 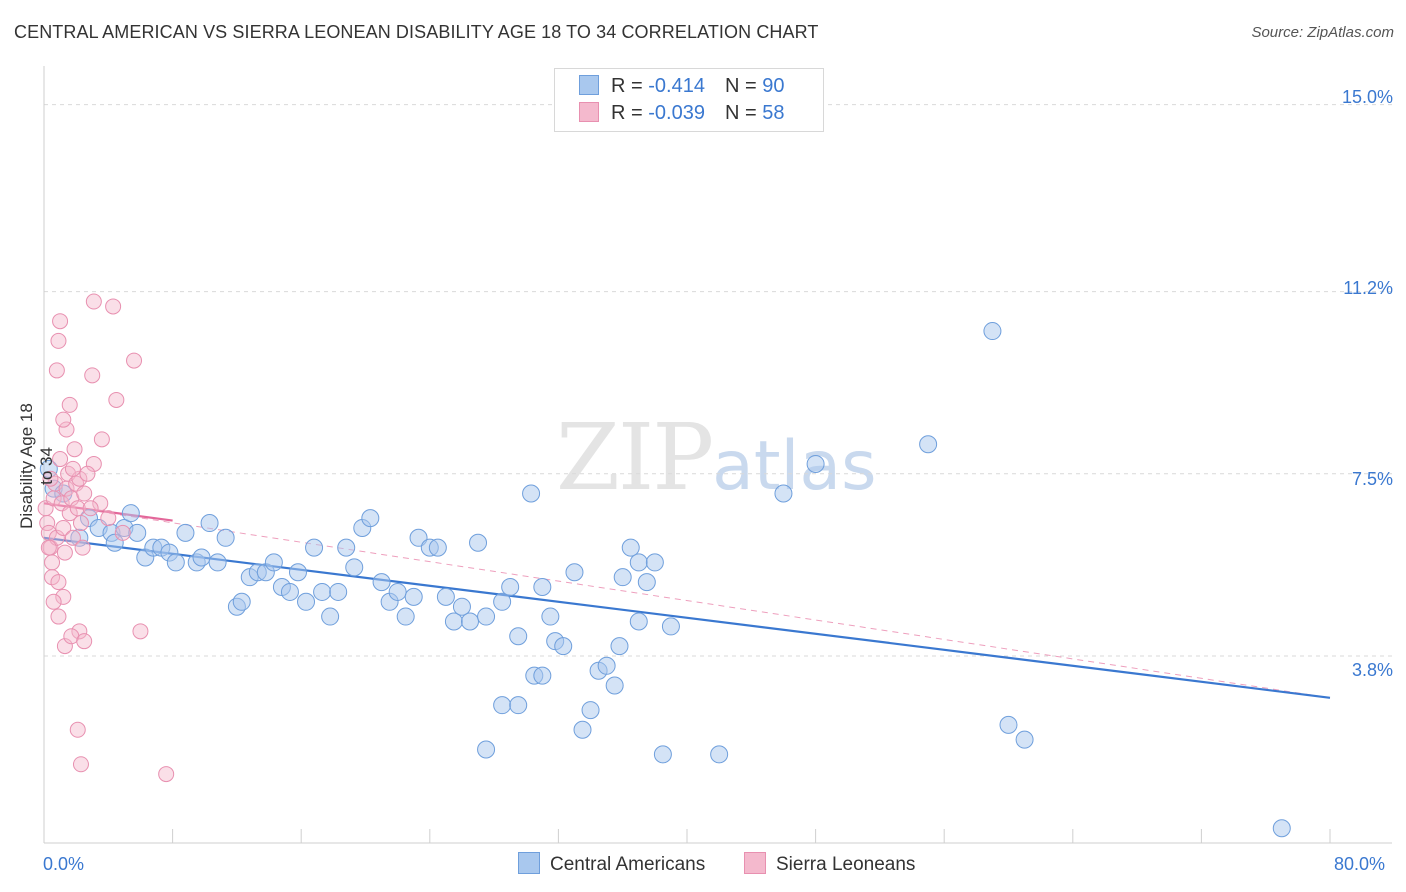 What do you see at coordinates (676, 113) in the screenshot?
I see `legend-r-value: -0.039` at bounding box center [676, 113].